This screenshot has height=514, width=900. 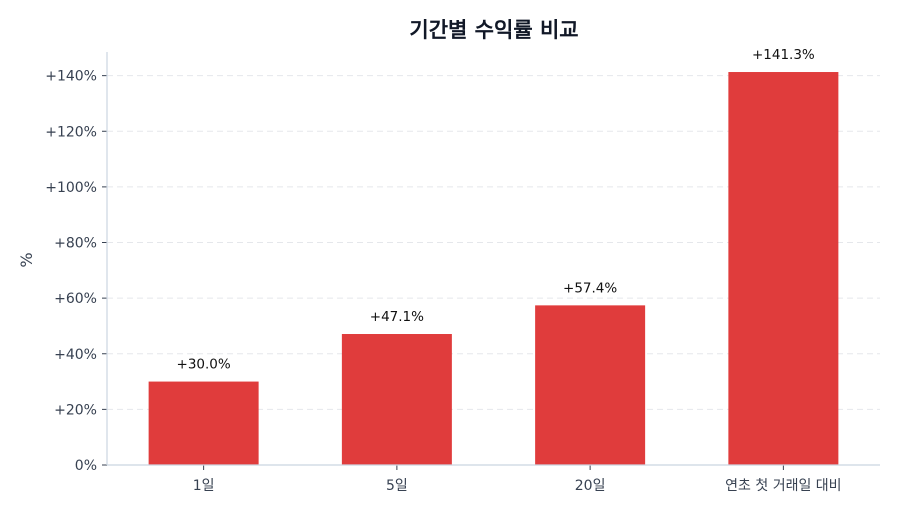 What do you see at coordinates (75, 299) in the screenshot?
I see `y-tick-label: +60%` at bounding box center [75, 299].